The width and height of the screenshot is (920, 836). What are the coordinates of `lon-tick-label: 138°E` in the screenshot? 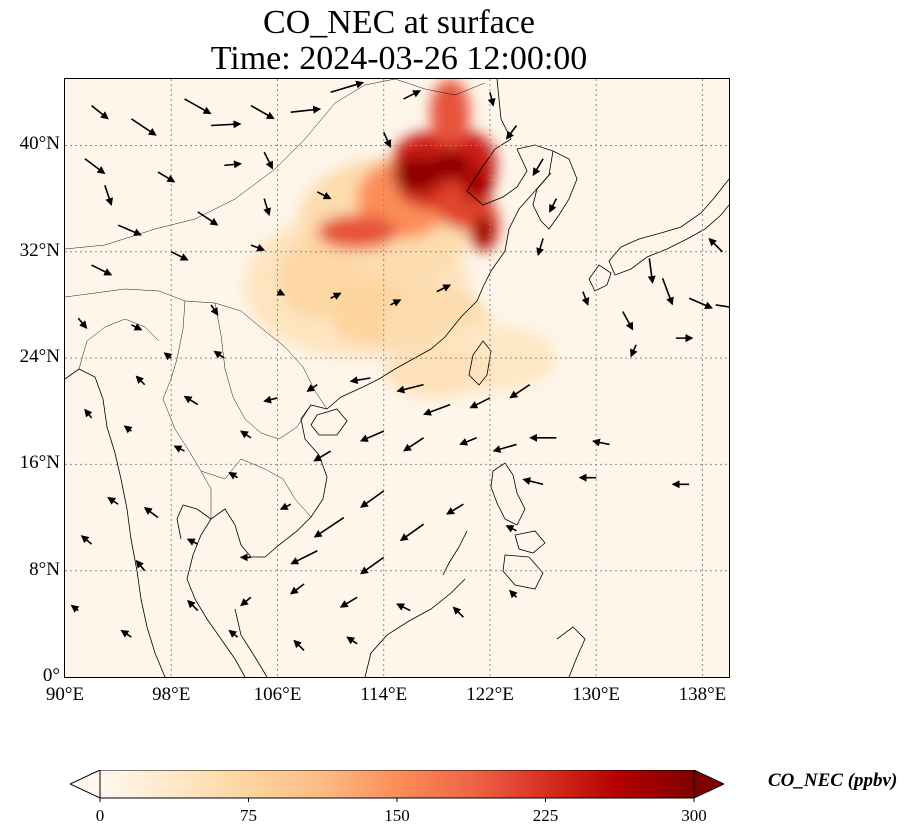 It's located at (702, 694).